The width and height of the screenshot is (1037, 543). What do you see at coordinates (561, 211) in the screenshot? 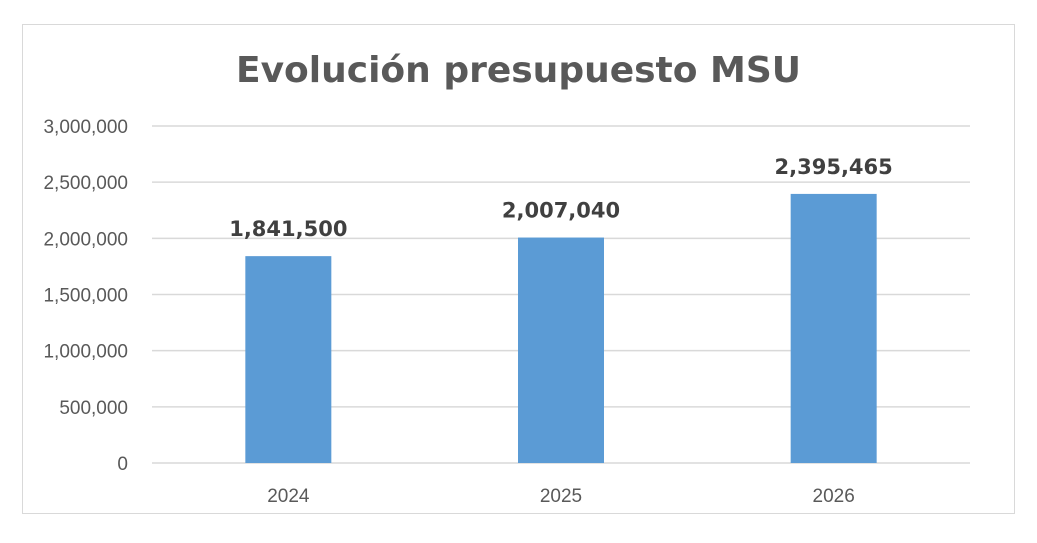
I see `data-label-2025: 2,007,040` at bounding box center [561, 211].